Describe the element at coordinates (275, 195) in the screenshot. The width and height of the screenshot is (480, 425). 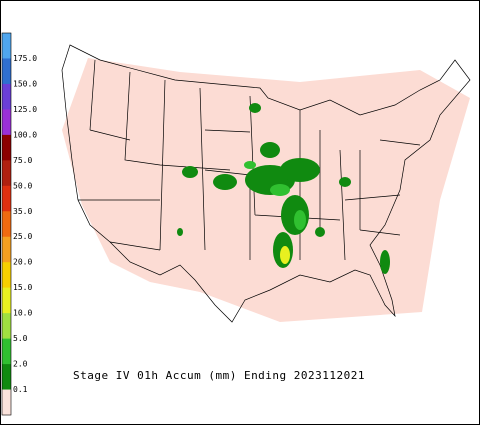
I see `precip-light` at that location.